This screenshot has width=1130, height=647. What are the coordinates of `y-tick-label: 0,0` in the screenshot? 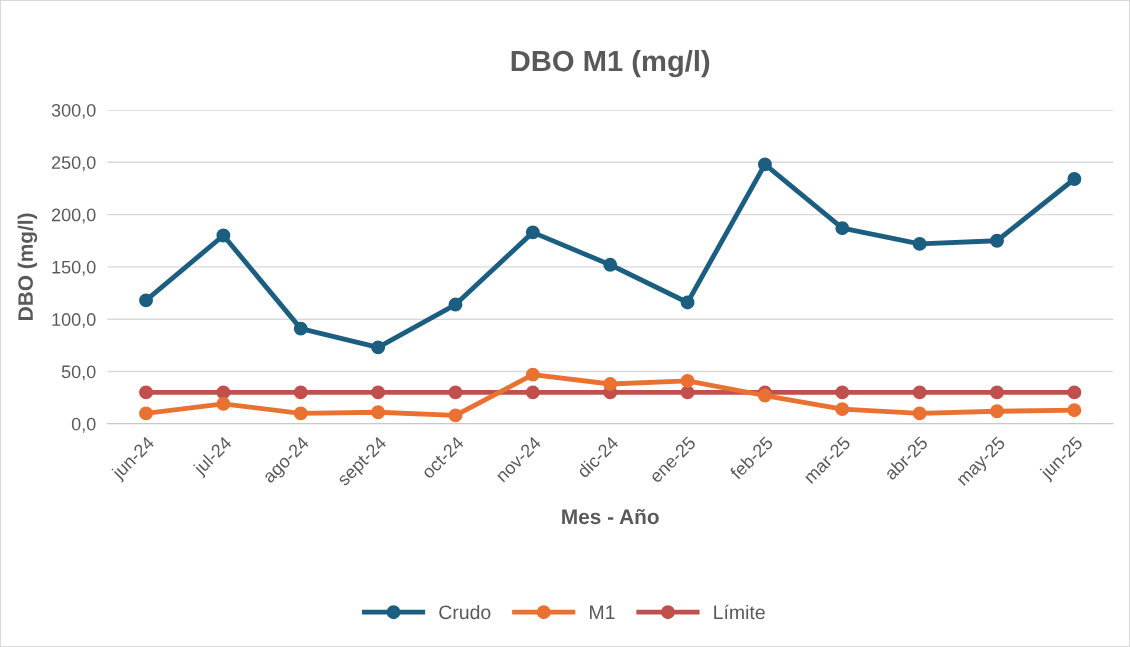 It's located at (83, 425).